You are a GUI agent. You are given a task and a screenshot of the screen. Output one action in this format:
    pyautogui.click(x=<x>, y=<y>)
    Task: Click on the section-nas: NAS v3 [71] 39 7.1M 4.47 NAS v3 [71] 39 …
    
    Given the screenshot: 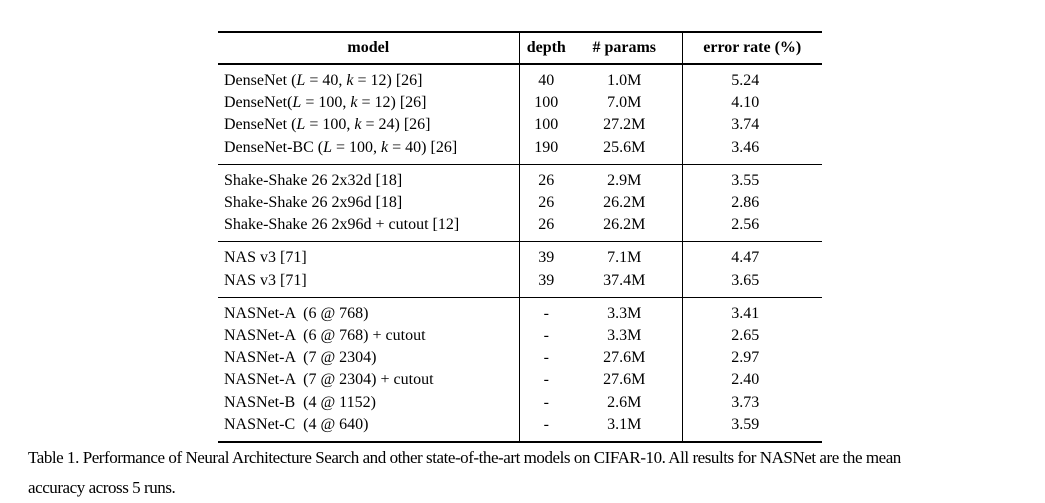 What is the action you would take?
    pyautogui.click(x=520, y=269)
    